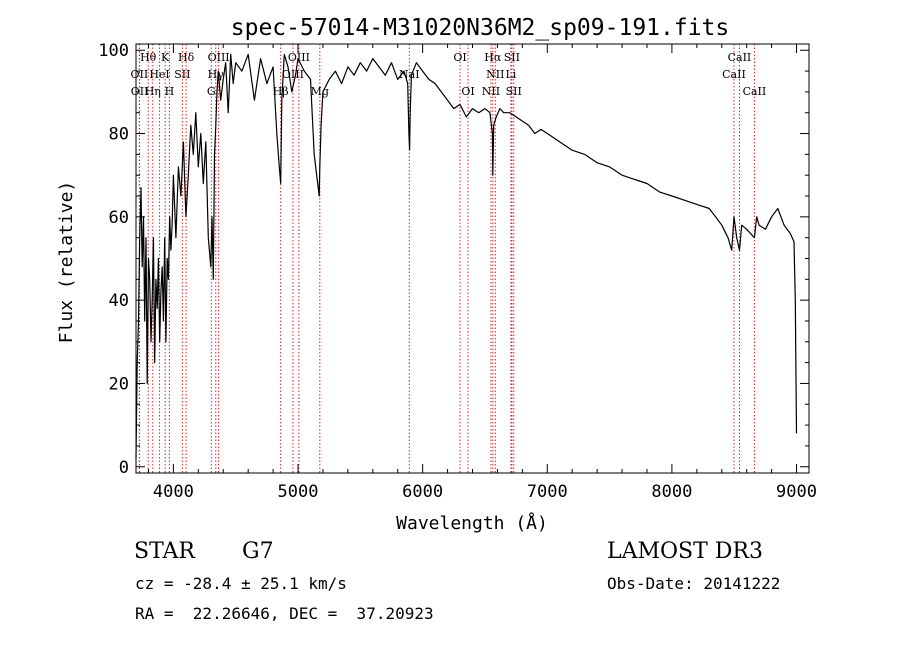 The width and height of the screenshot is (900, 649). What do you see at coordinates (241, 583) in the screenshot?
I see `redshift-cz: cz = -28.4 ± 25.1 km/s` at bounding box center [241, 583].